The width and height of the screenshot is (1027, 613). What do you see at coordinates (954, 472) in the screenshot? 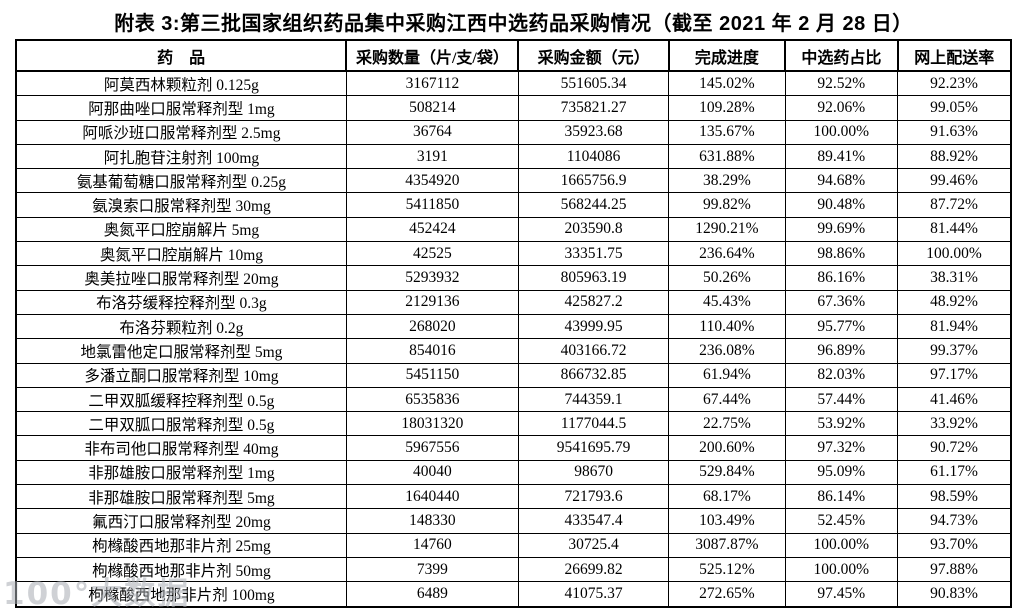
I see `cell-online-delivery-rate: 61.17%` at bounding box center [954, 472].